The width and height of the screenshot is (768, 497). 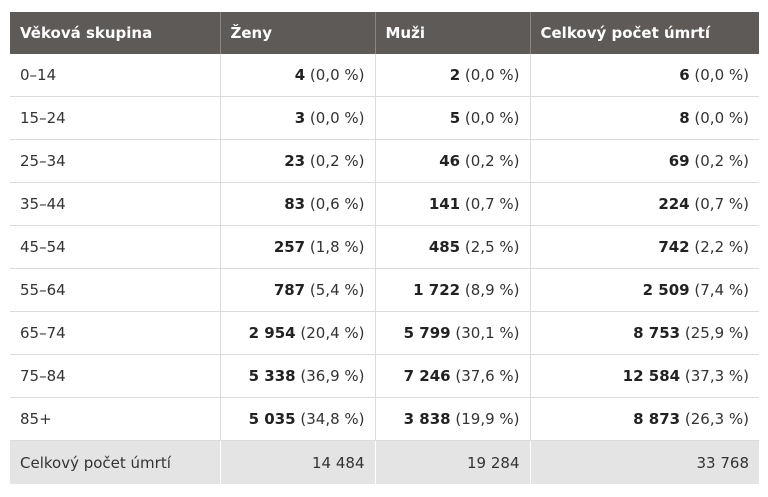 I want to click on total-row-men: 19 284, so click(x=453, y=462).